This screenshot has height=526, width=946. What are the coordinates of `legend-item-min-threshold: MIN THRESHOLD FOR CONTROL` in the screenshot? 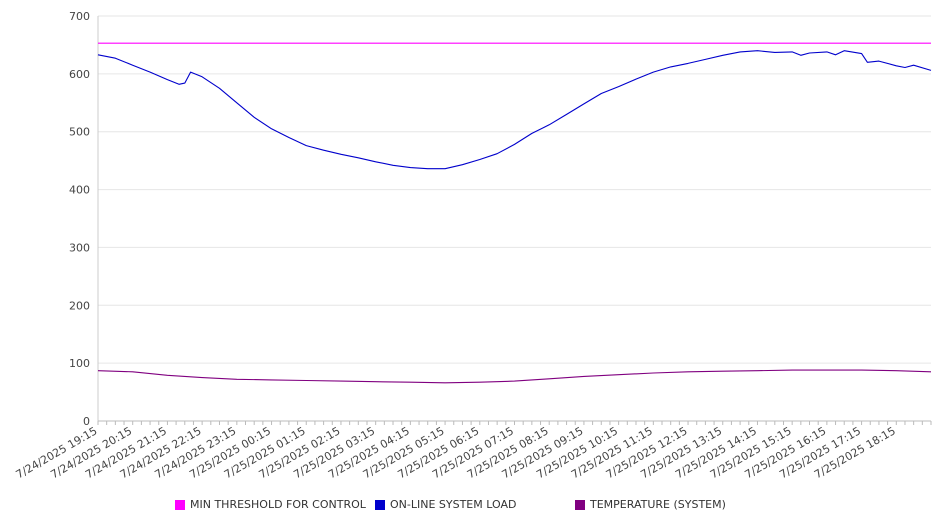 It's located at (270, 504).